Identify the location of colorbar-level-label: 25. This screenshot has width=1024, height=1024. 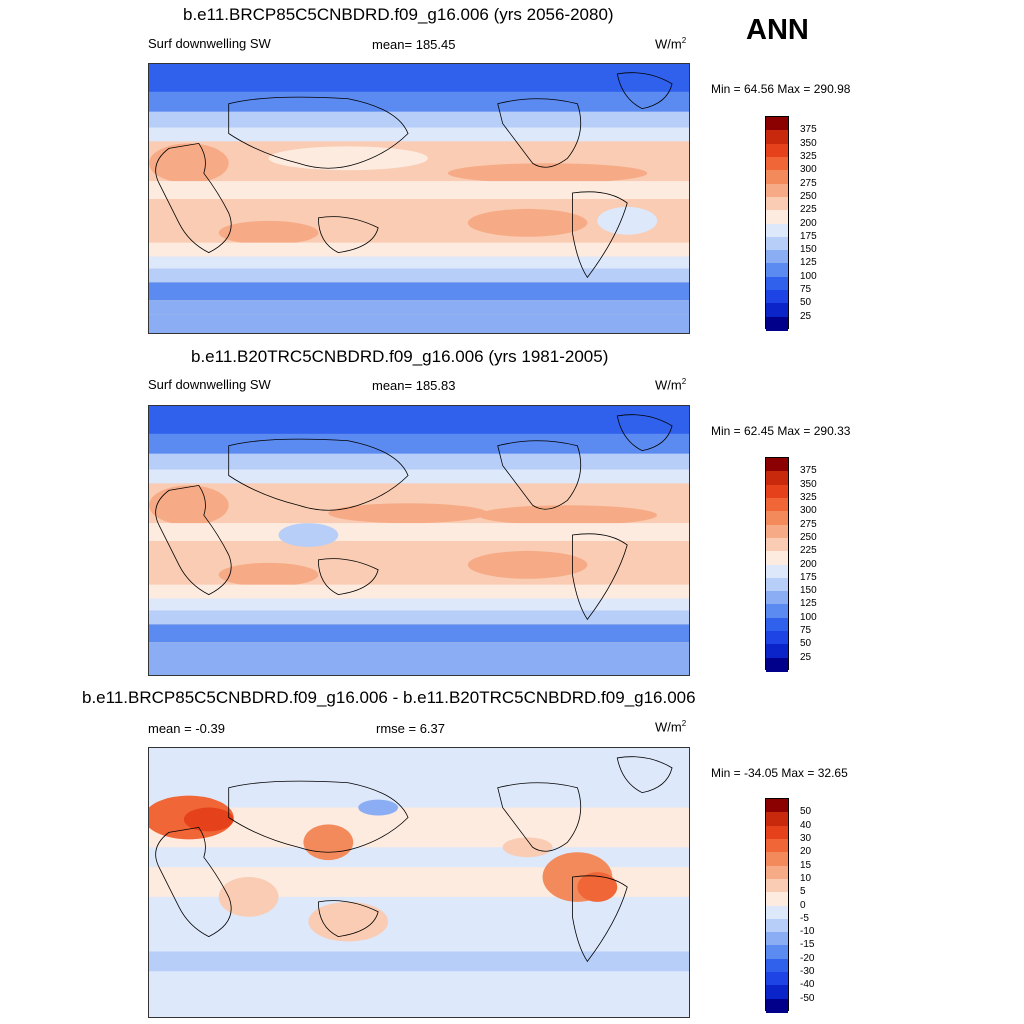
(806, 316).